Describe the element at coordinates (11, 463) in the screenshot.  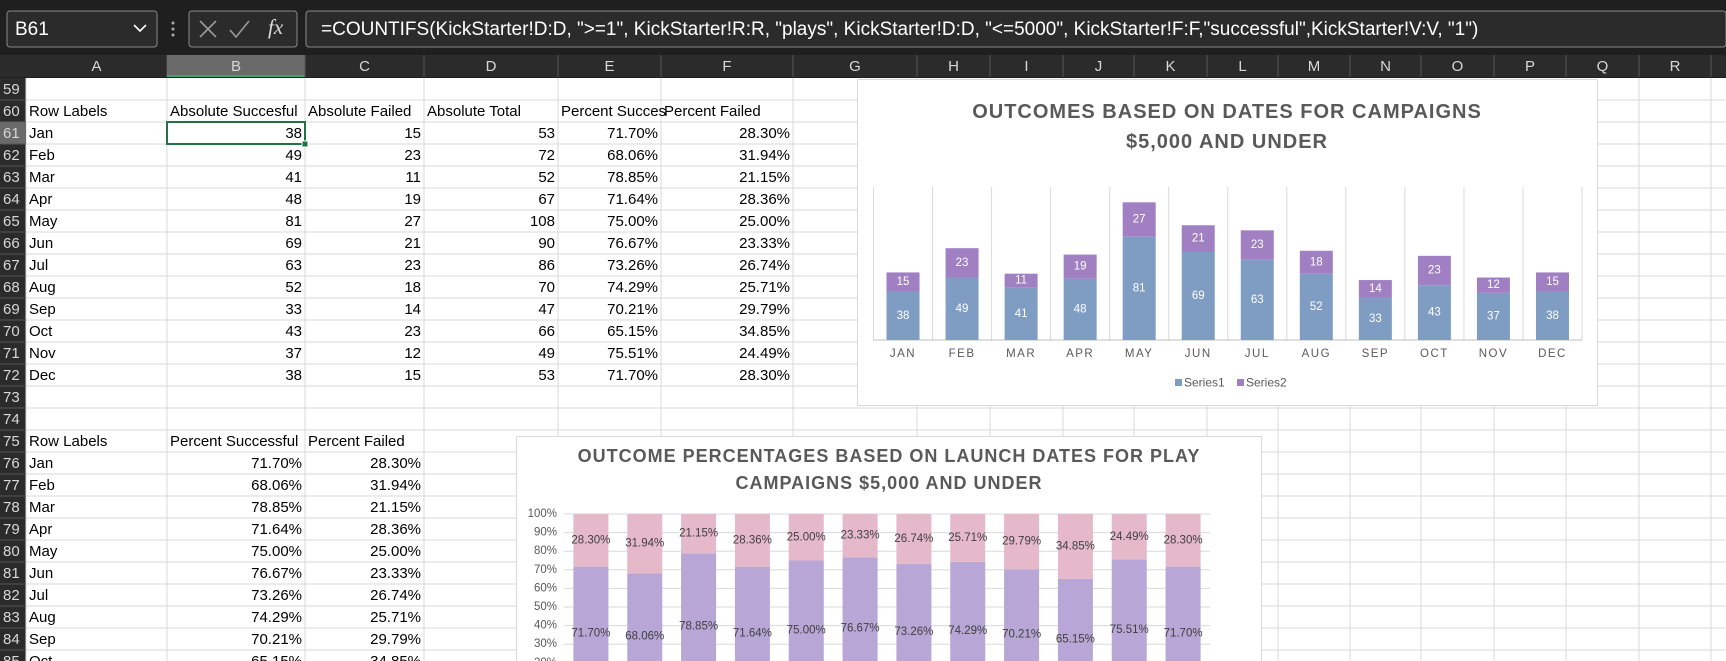
I see `row-header: 76` at that location.